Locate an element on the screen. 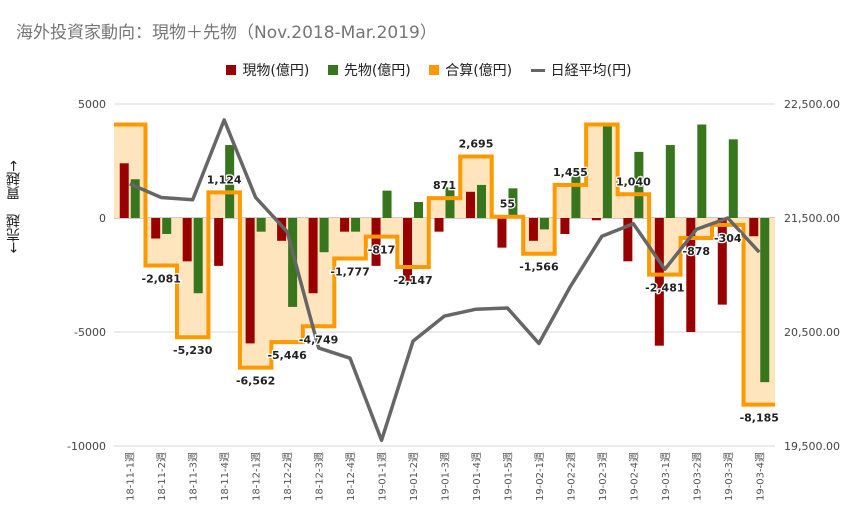  chart-title: 海外投資家動向：現物＋先物（Nov.2018-Mar.2019） is located at coordinates (226, 33).